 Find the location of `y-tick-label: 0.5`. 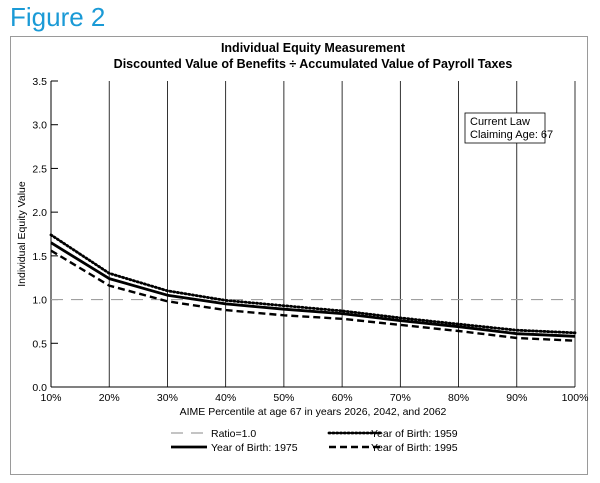

y-tick-label: 0.5 is located at coordinates (39, 344).